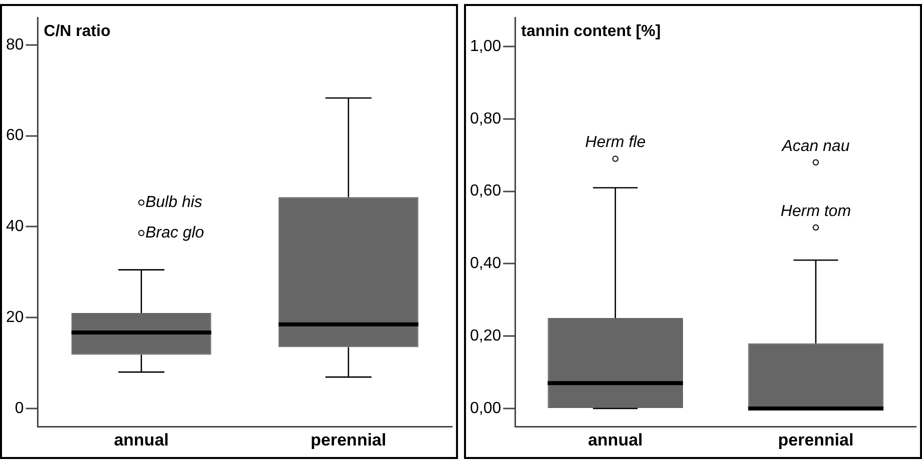 This screenshot has width=922, height=461. What do you see at coordinates (615, 143) in the screenshot?
I see `annotation: Herm fle` at bounding box center [615, 143].